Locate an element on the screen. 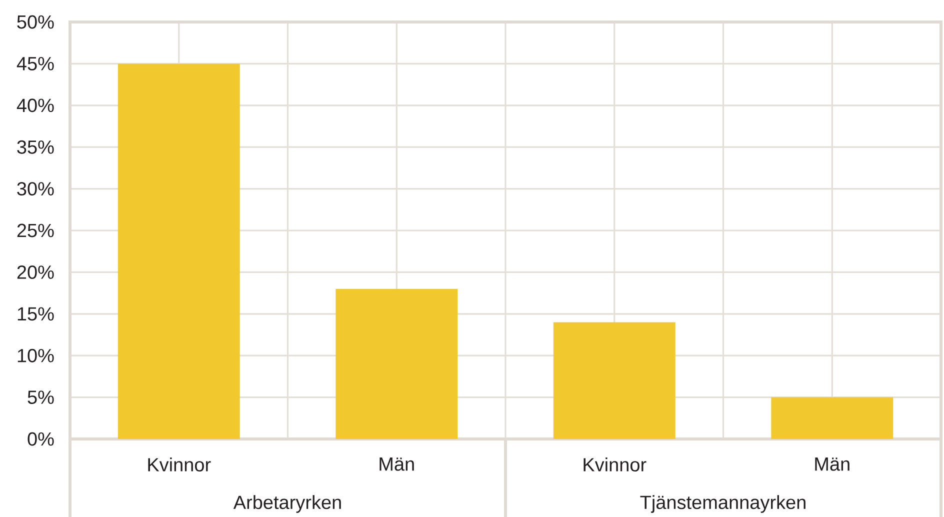  y-tick-label: 30% is located at coordinates (35, 189).